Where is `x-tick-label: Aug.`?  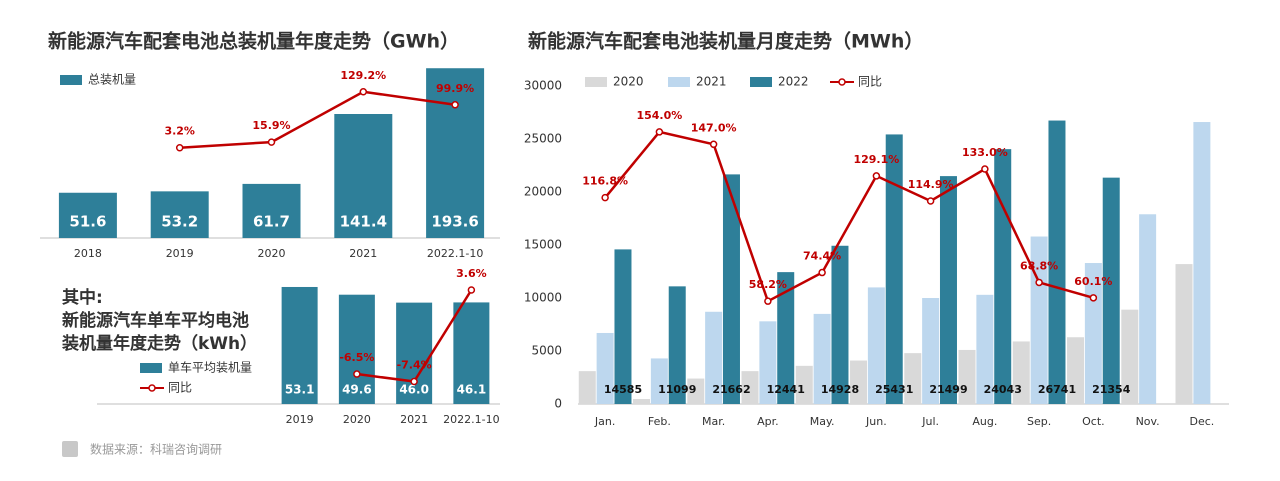
x-tick-label: Aug. is located at coordinates (984, 421).